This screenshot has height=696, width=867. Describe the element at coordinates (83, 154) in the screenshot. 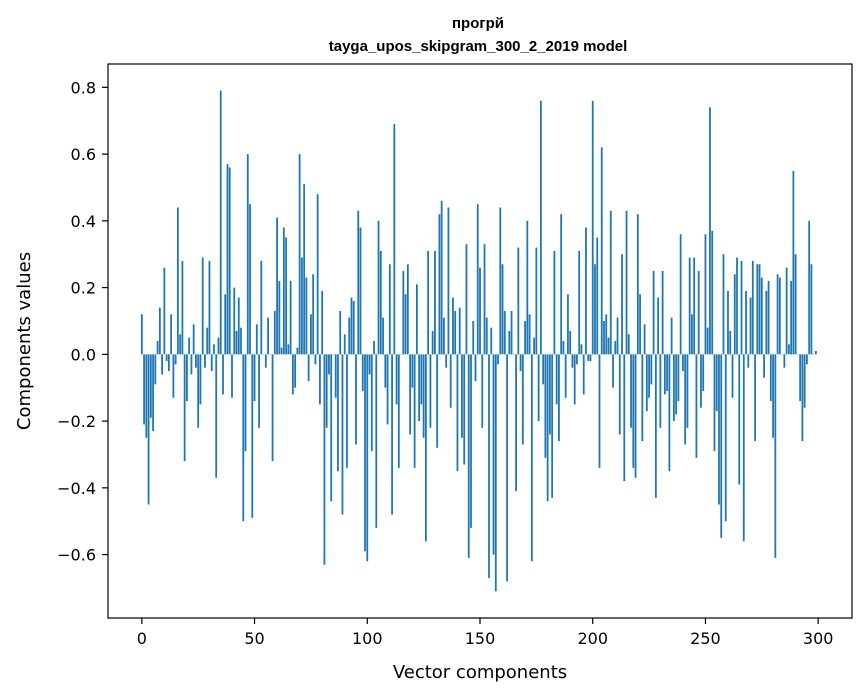

I see `y-tick-label: 0.6` at that location.